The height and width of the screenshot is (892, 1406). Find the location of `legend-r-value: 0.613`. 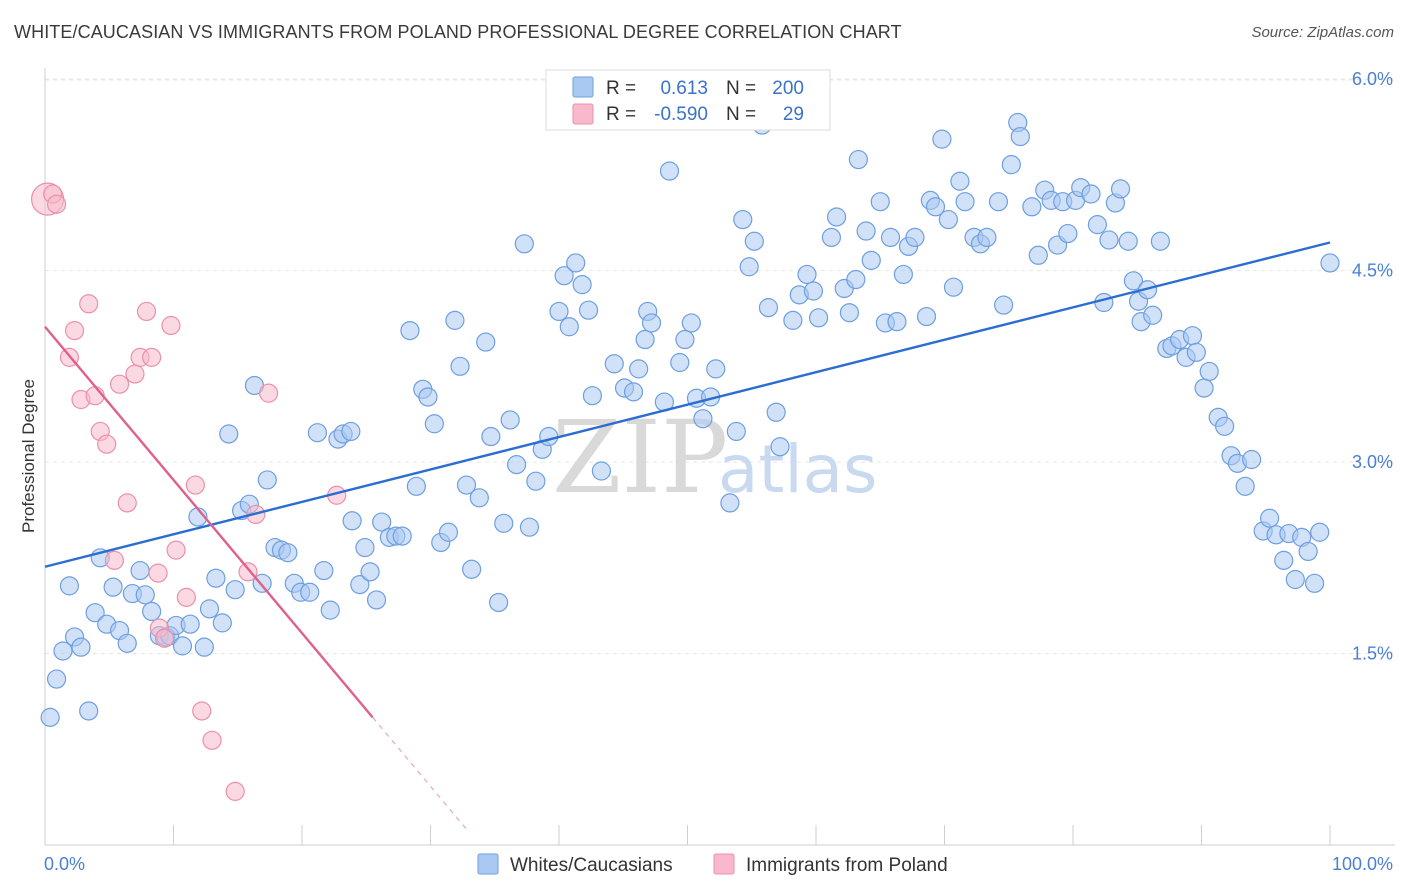

legend-r-value: 0.613 is located at coordinates (684, 88).